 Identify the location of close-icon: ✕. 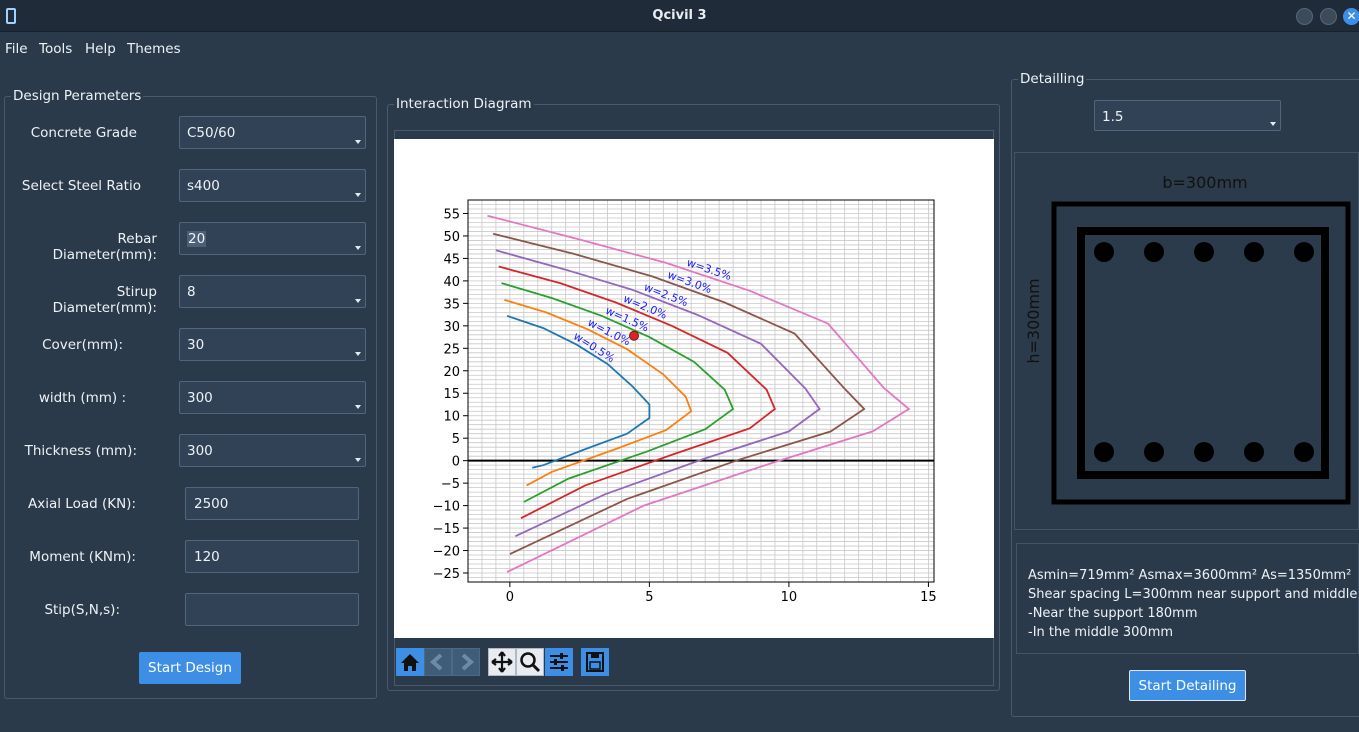
(1351, 16).